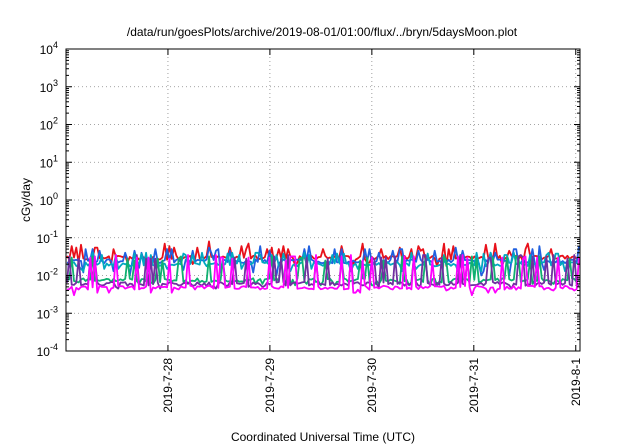 The image size is (640, 448). Describe the element at coordinates (47, 350) in the screenshot. I see `y-tick-label: 10⁻⁴` at that location.